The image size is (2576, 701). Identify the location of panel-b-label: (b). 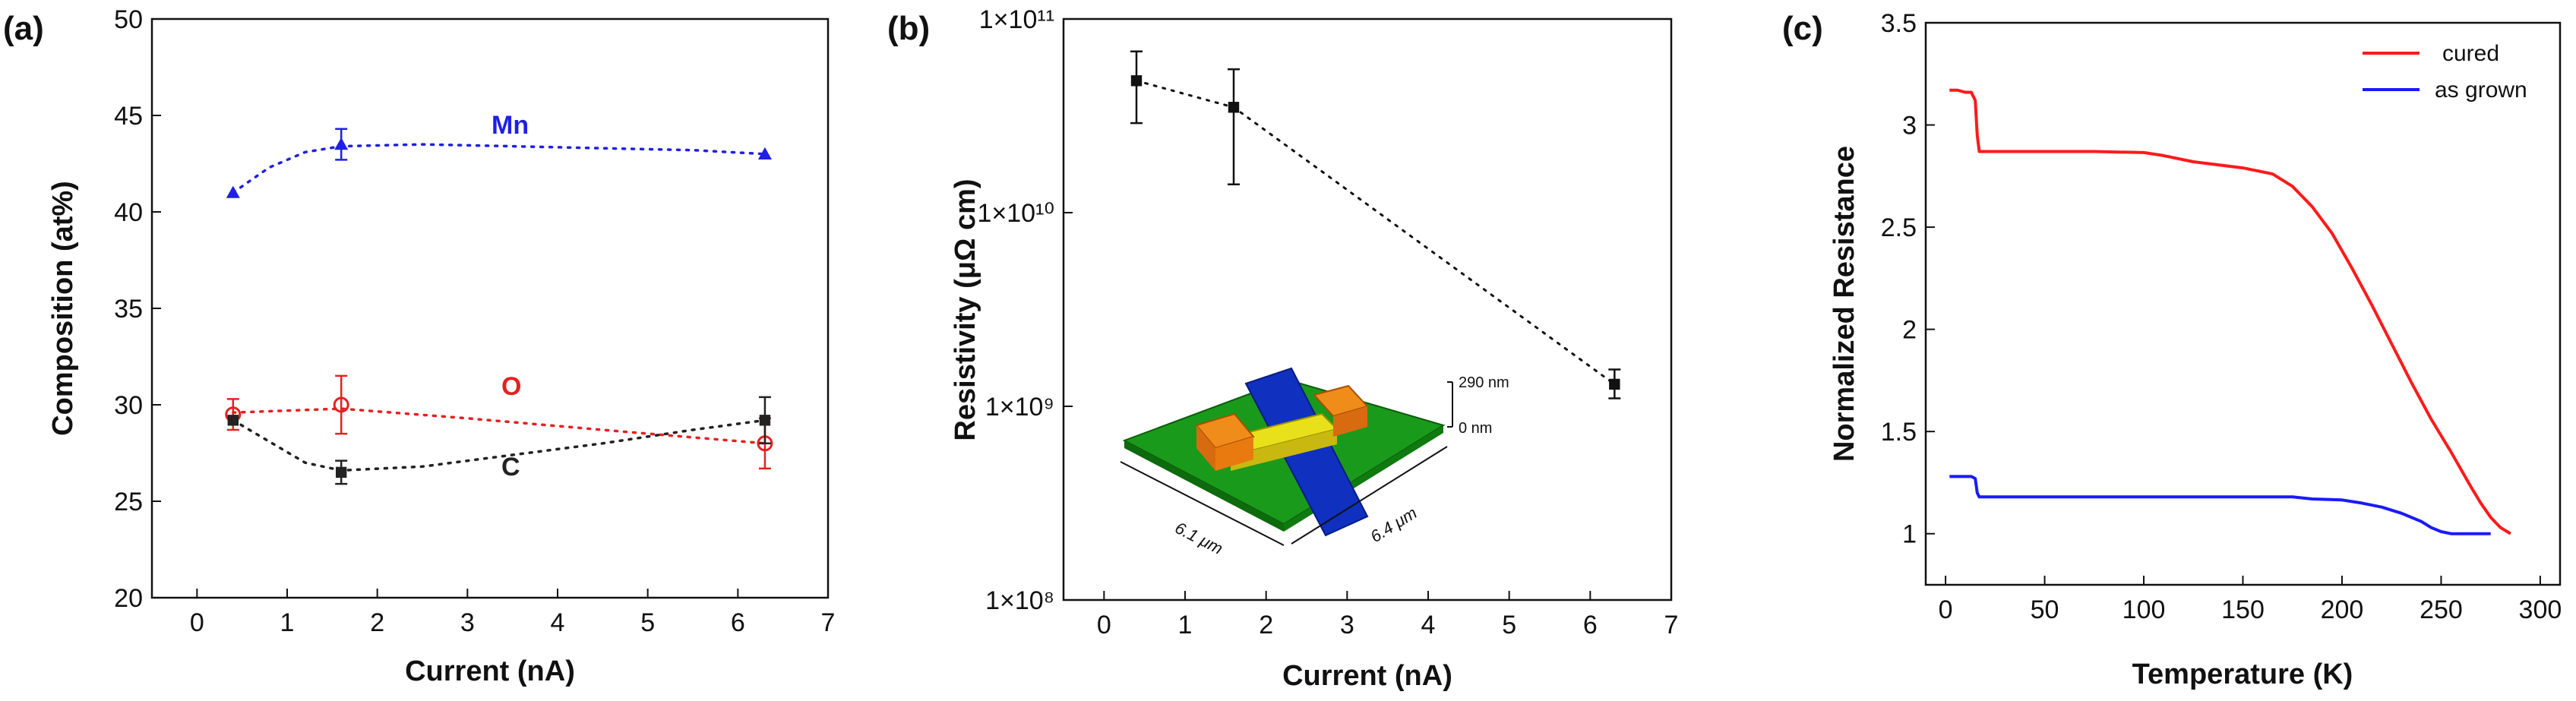
(908, 28).